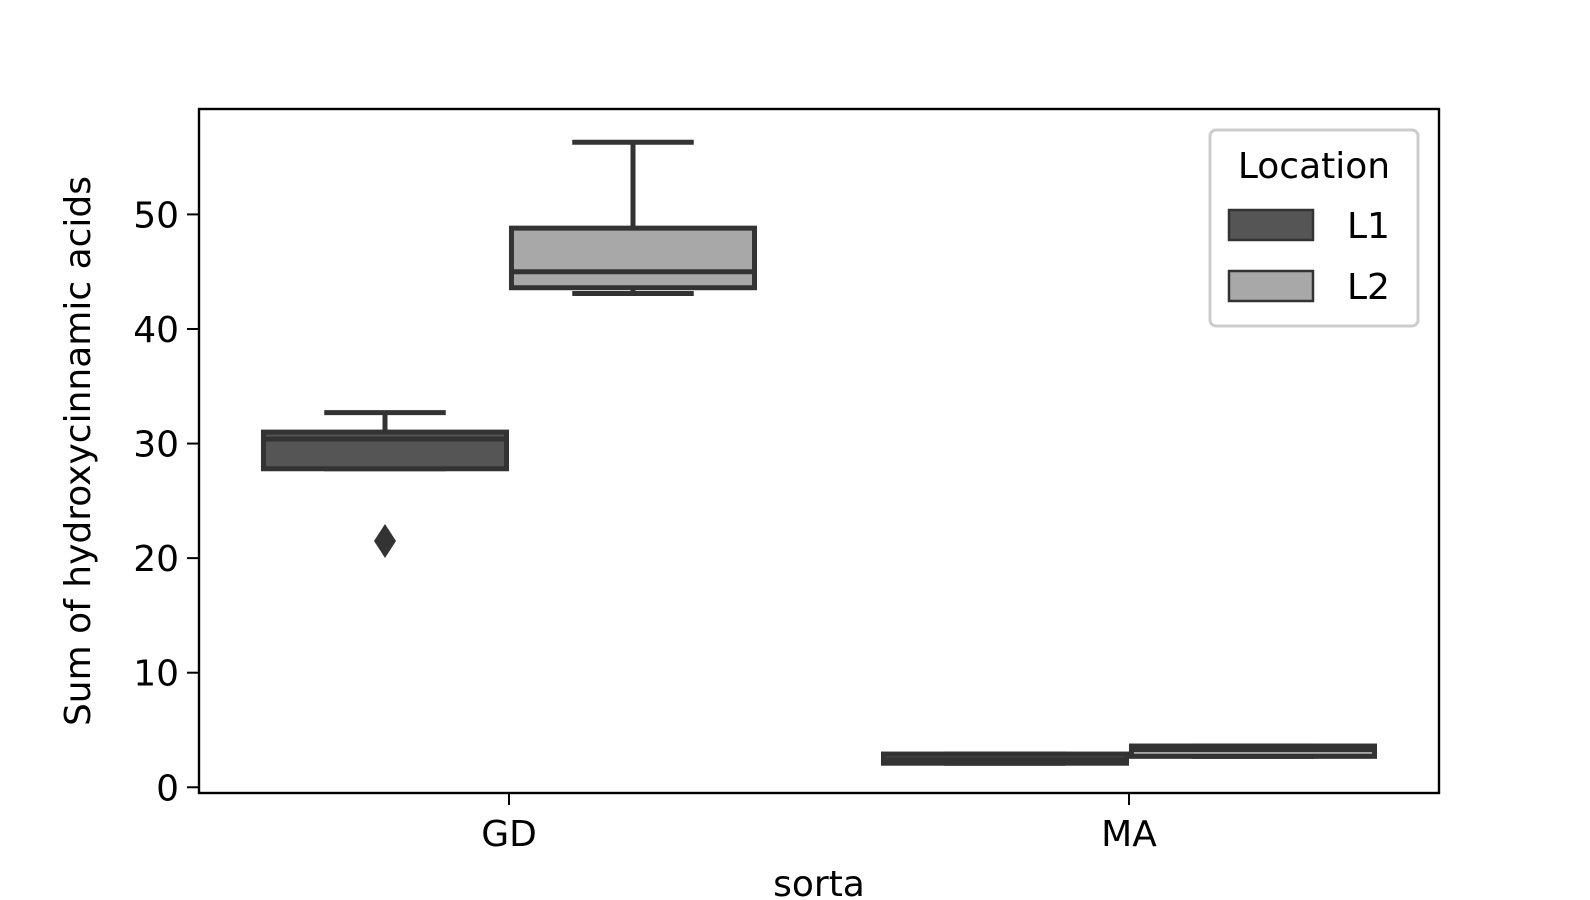  Describe the element at coordinates (166, 502) in the screenshot. I see `y-axis: 0 10 20 30 40 50` at that location.